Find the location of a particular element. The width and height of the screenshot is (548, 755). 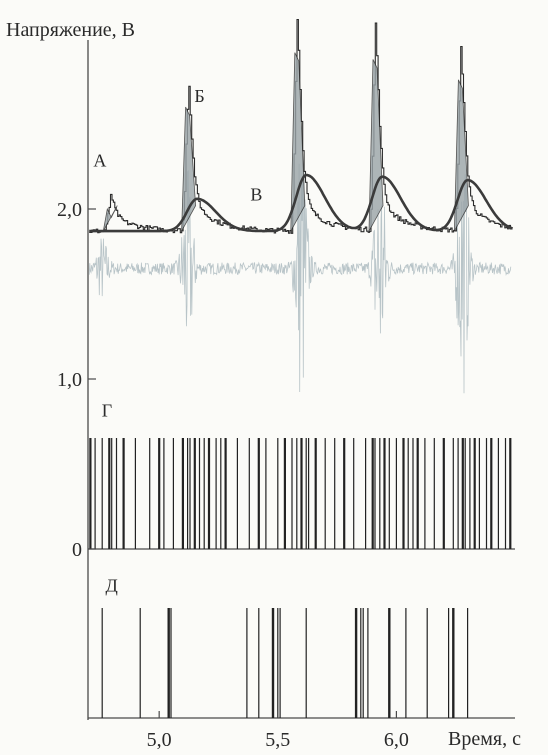

y-tick-label: 0 is located at coordinates (77, 550).